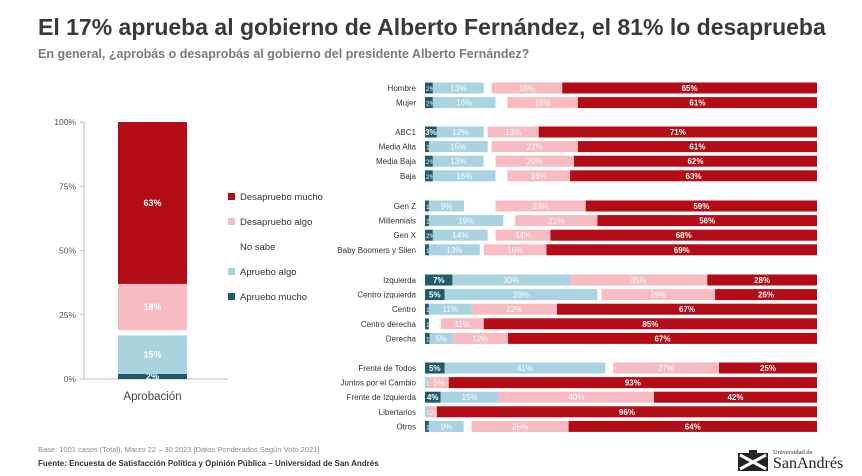  I want to click on bar-value-label: 9%, so click(447, 426).